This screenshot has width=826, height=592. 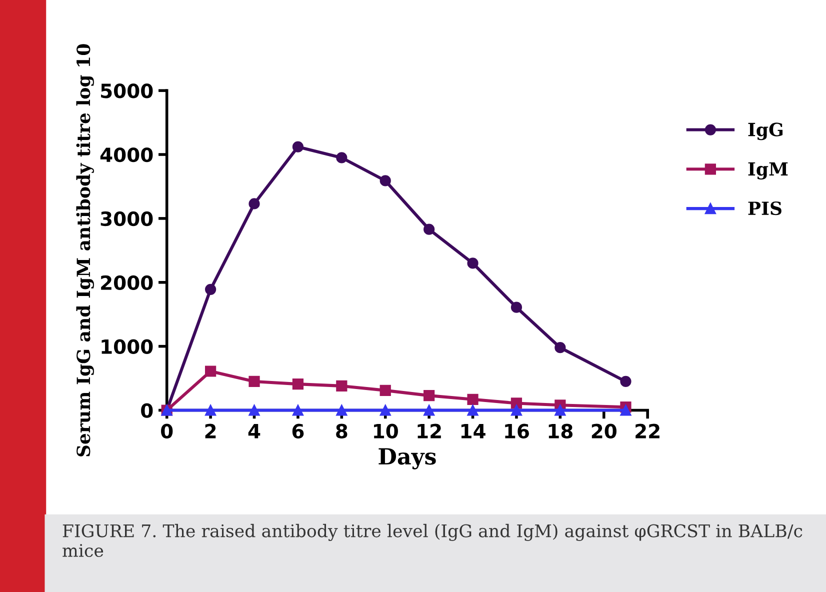 I want to click on legend-label: IgM, so click(x=768, y=171).